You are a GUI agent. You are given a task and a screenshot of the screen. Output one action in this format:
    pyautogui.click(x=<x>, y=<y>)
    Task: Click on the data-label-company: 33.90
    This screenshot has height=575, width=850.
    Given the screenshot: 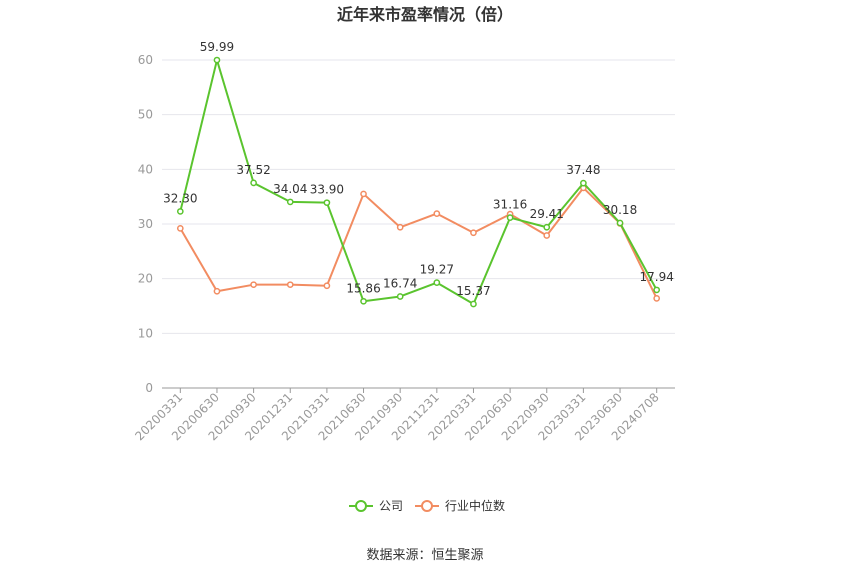 What is the action you would take?
    pyautogui.click(x=327, y=190)
    